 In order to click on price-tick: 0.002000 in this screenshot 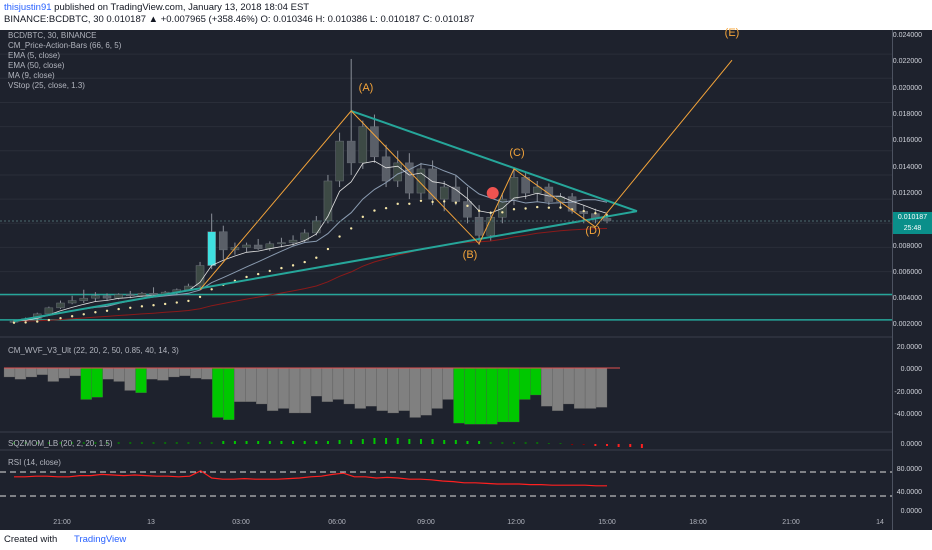, I will do `click(907, 324)`.